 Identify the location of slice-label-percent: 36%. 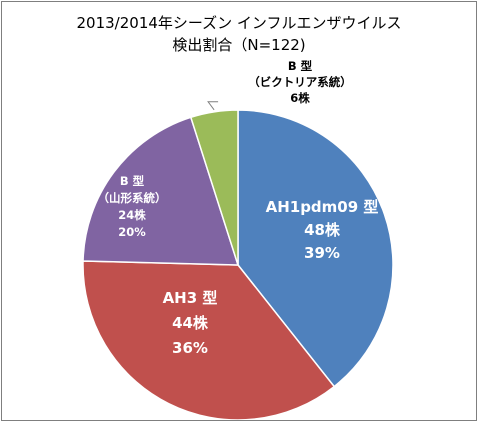
(190, 348).